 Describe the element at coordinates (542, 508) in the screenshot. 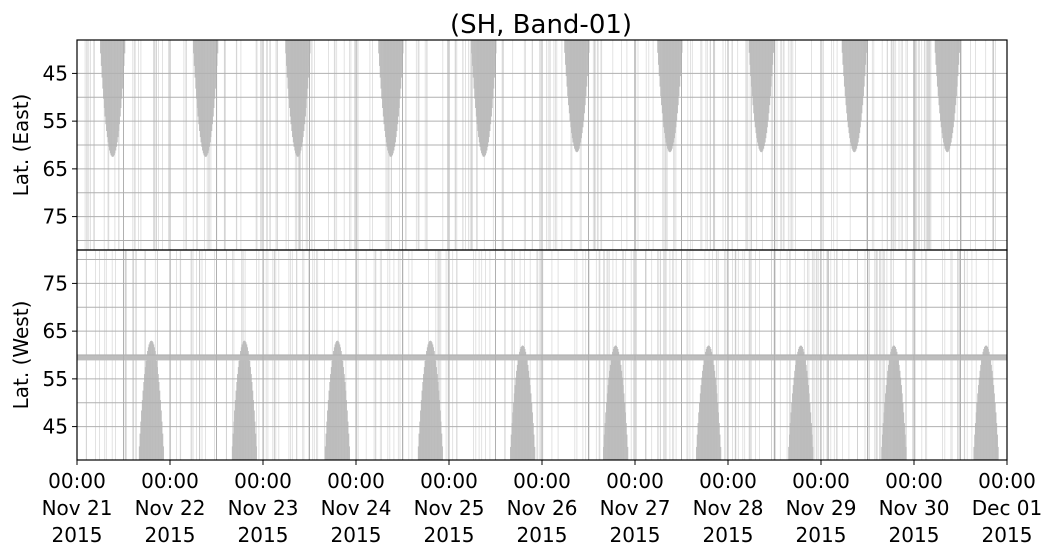

I see `x-tick-label: 00:00 Nov 26 2015` at that location.